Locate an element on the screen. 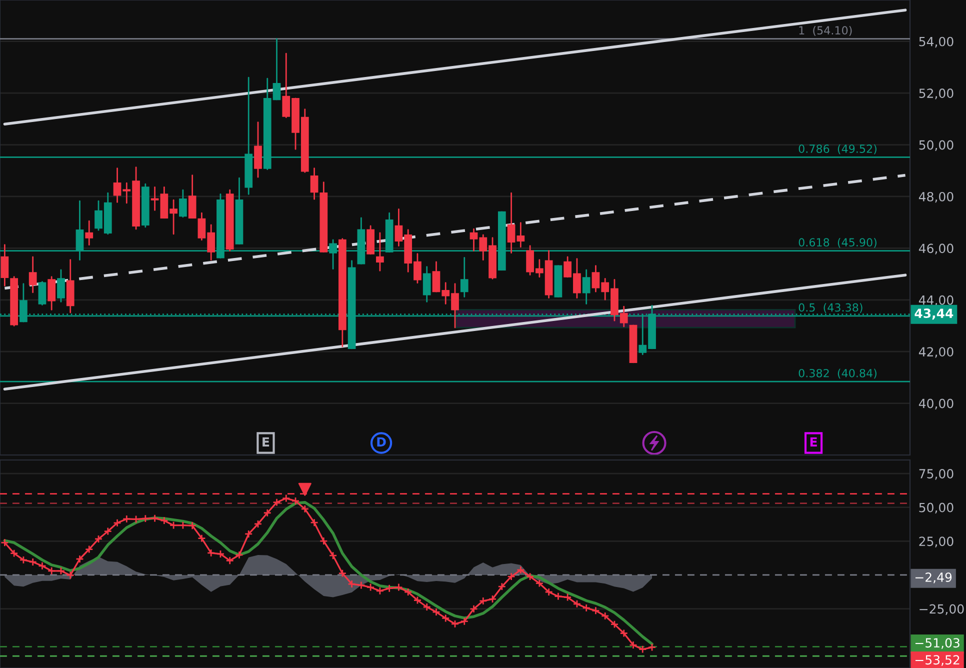  annotation: D is located at coordinates (381, 441).